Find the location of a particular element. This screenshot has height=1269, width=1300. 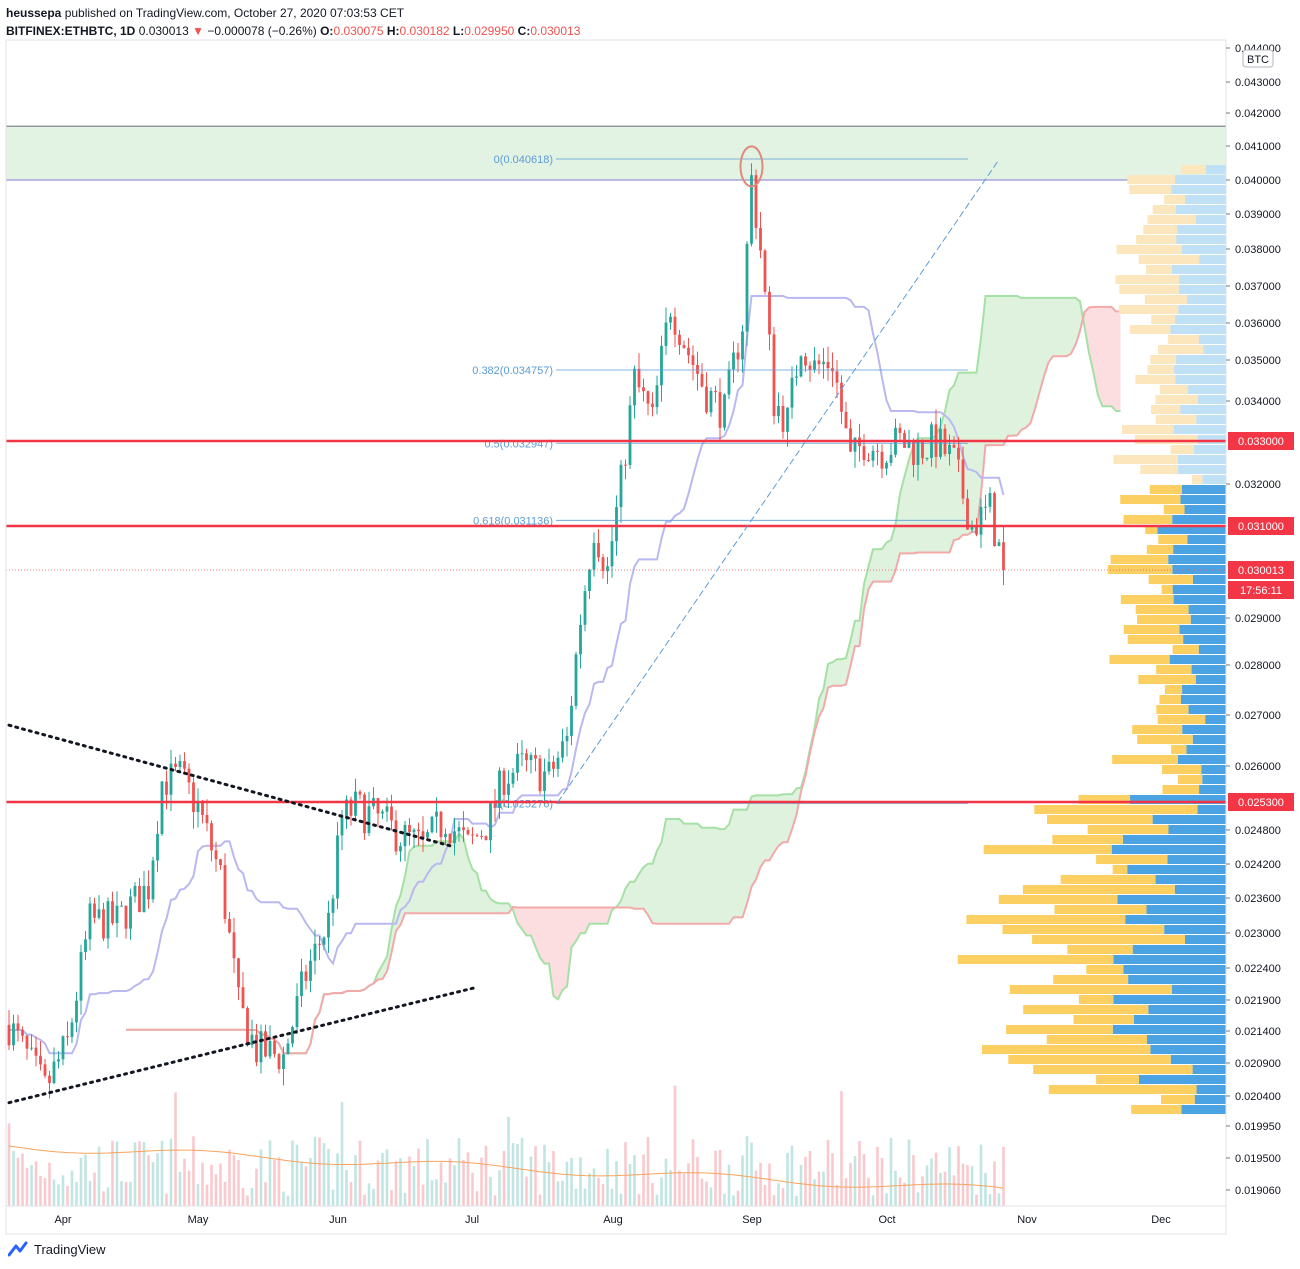

resistance-zone-layer is located at coordinates (616, 153).